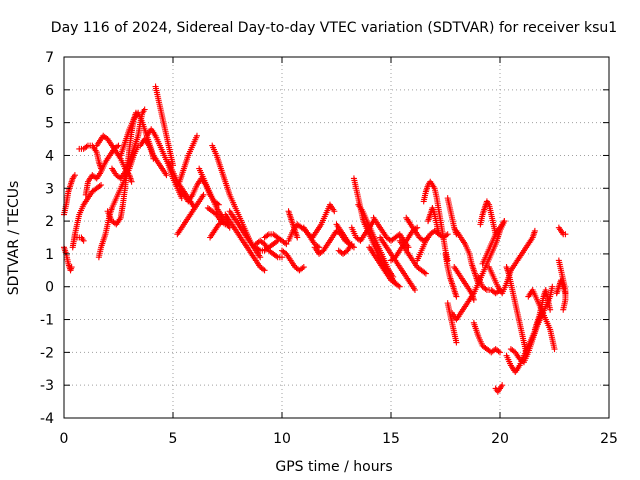 The width and height of the screenshot is (640, 480). I want to click on y-tick-labels: -4 -3 -2 -1 0 1 2 3 4 5 6 7, so click(47, 238).